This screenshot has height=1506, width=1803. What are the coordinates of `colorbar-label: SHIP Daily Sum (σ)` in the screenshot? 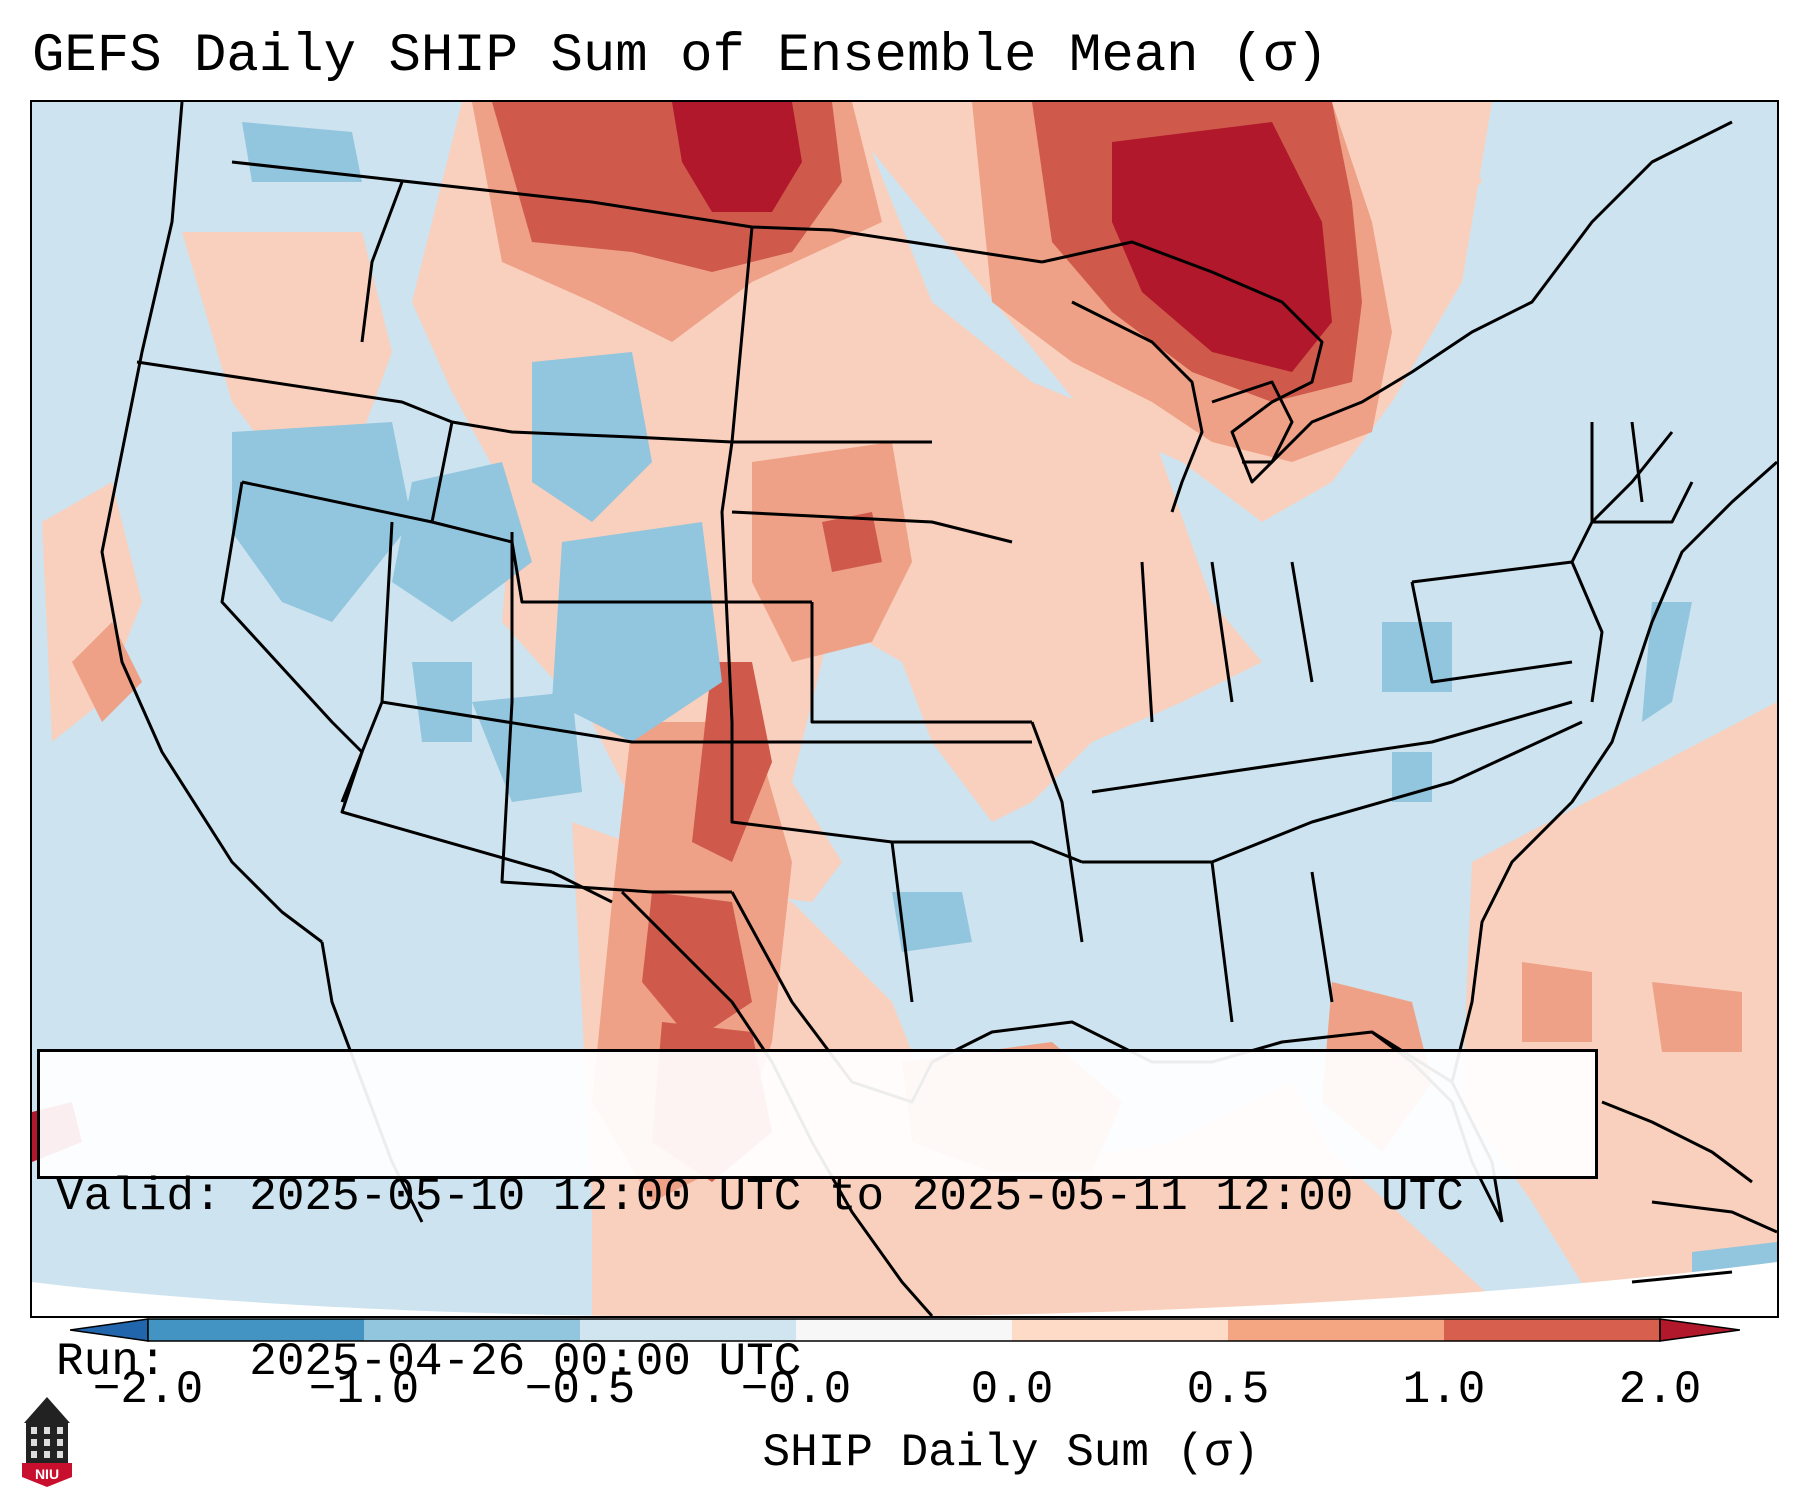 It's located at (1011, 1453).